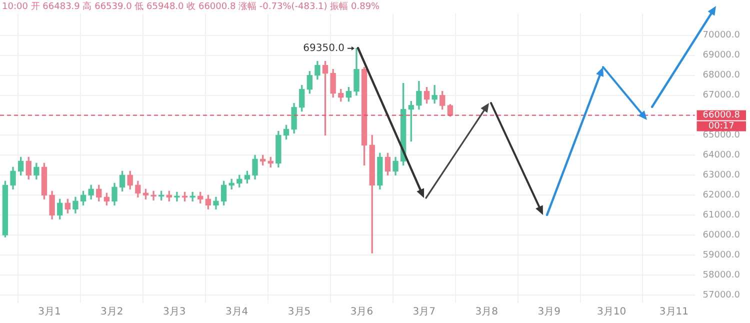  What do you see at coordinates (191, 6) in the screenshot?
I see `chart-subtitle: 10:00 开 66483.9 高 66539.0 低 65948.0 收 66000.8 涨幅 -0.73%(-483.1) 振幅 0.89%` at bounding box center [191, 6].